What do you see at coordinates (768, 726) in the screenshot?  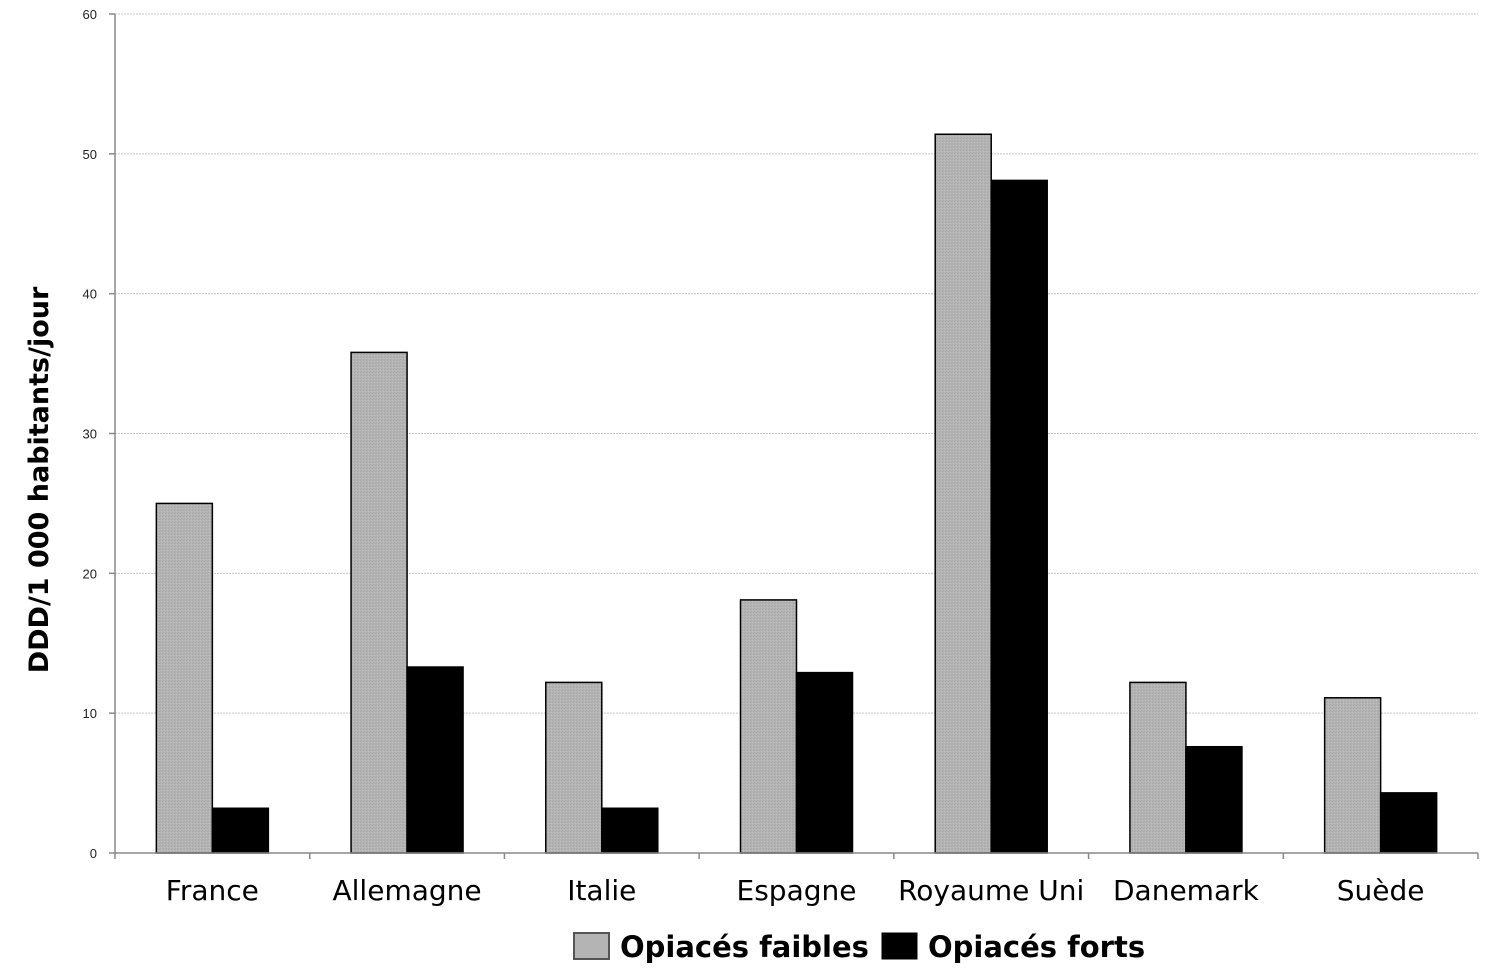 I see `bar-opiaces-faibles-espagne` at bounding box center [768, 726].